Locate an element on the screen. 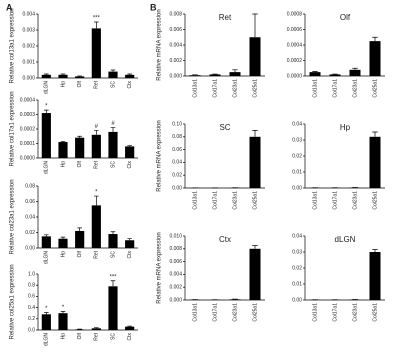 This screenshot has width=400, height=360. x-tick-label: Ctx is located at coordinates (130, 255).